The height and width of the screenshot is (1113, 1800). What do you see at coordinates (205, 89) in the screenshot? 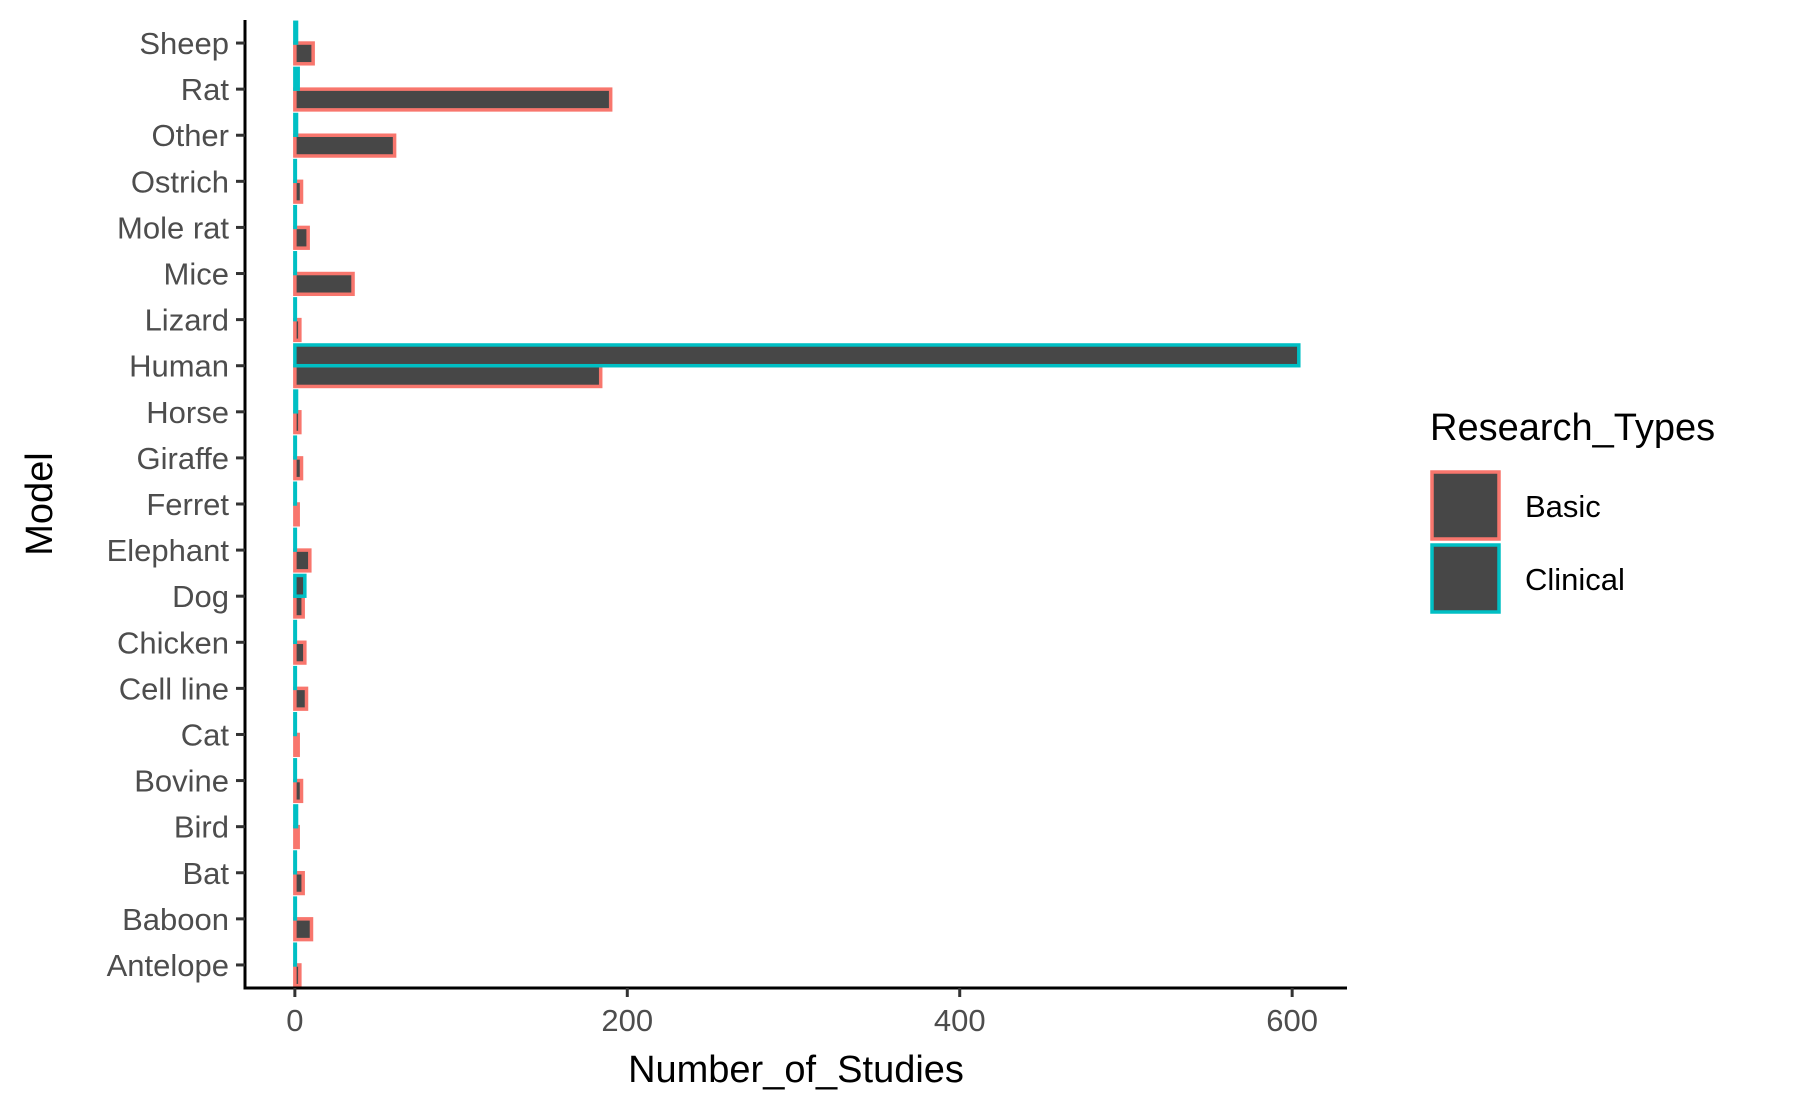
I see `y-tick-label: Rat` at bounding box center [205, 89].